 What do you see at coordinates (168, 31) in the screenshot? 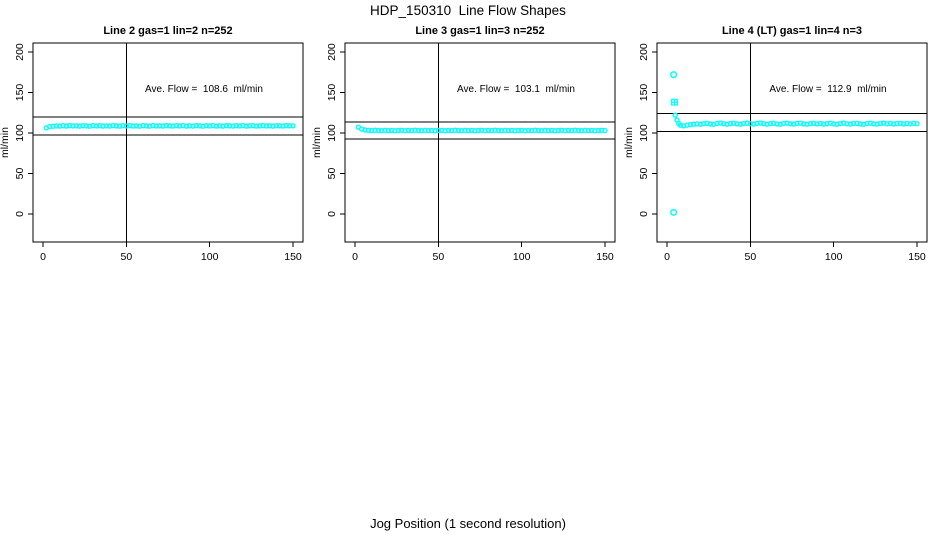
I see `panel-line2-title: Line 2 gas=1 lin=2 n=252` at bounding box center [168, 31].